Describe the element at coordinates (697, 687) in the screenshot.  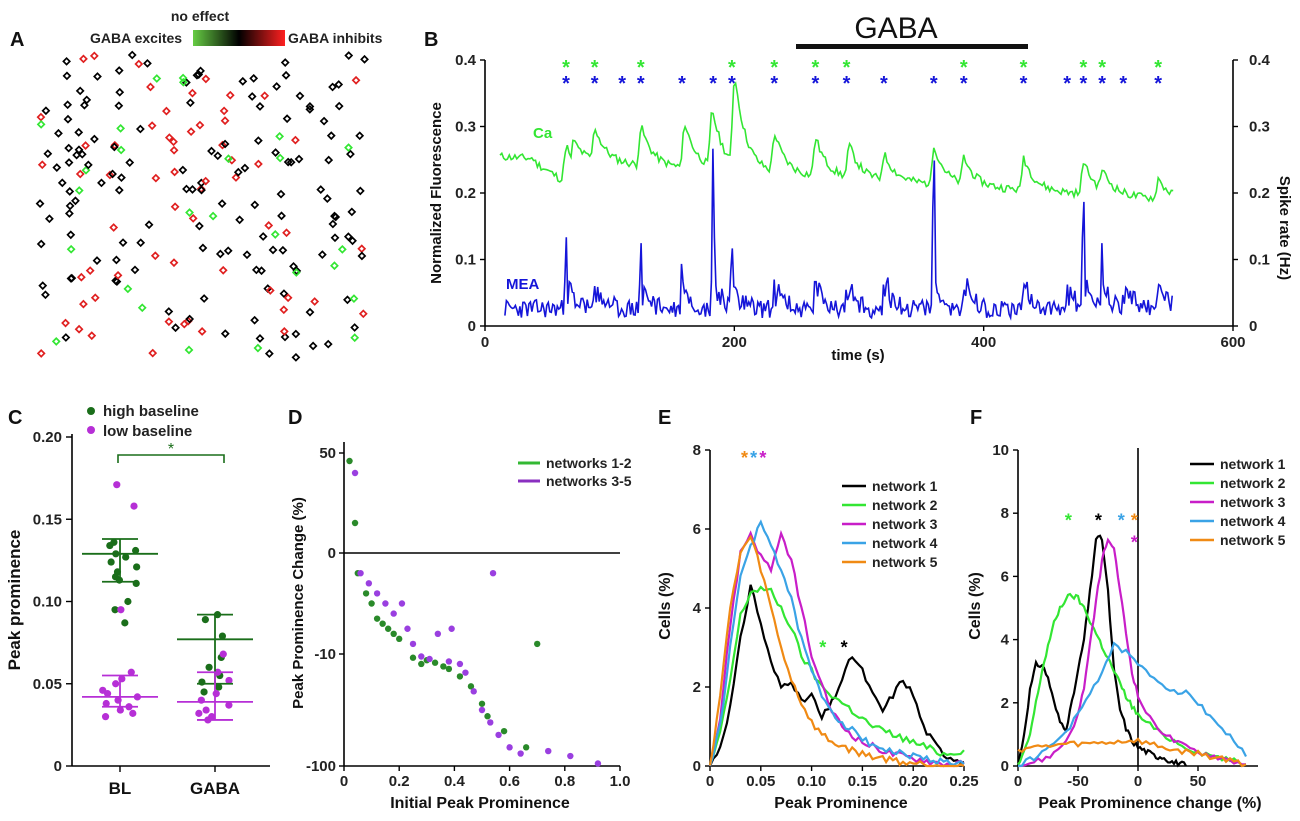
I see `e-y-tick-label: 2` at that location.